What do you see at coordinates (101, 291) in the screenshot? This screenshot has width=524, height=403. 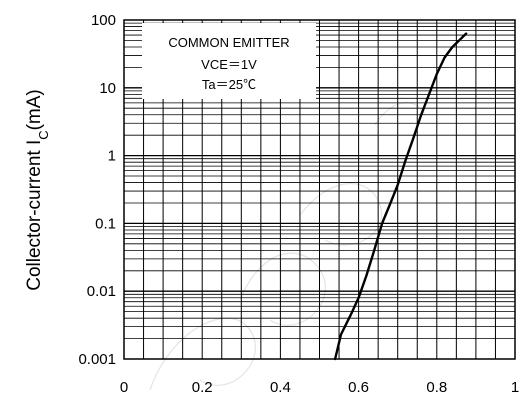 I see `y-tick-label: 0.01` at bounding box center [101, 291].